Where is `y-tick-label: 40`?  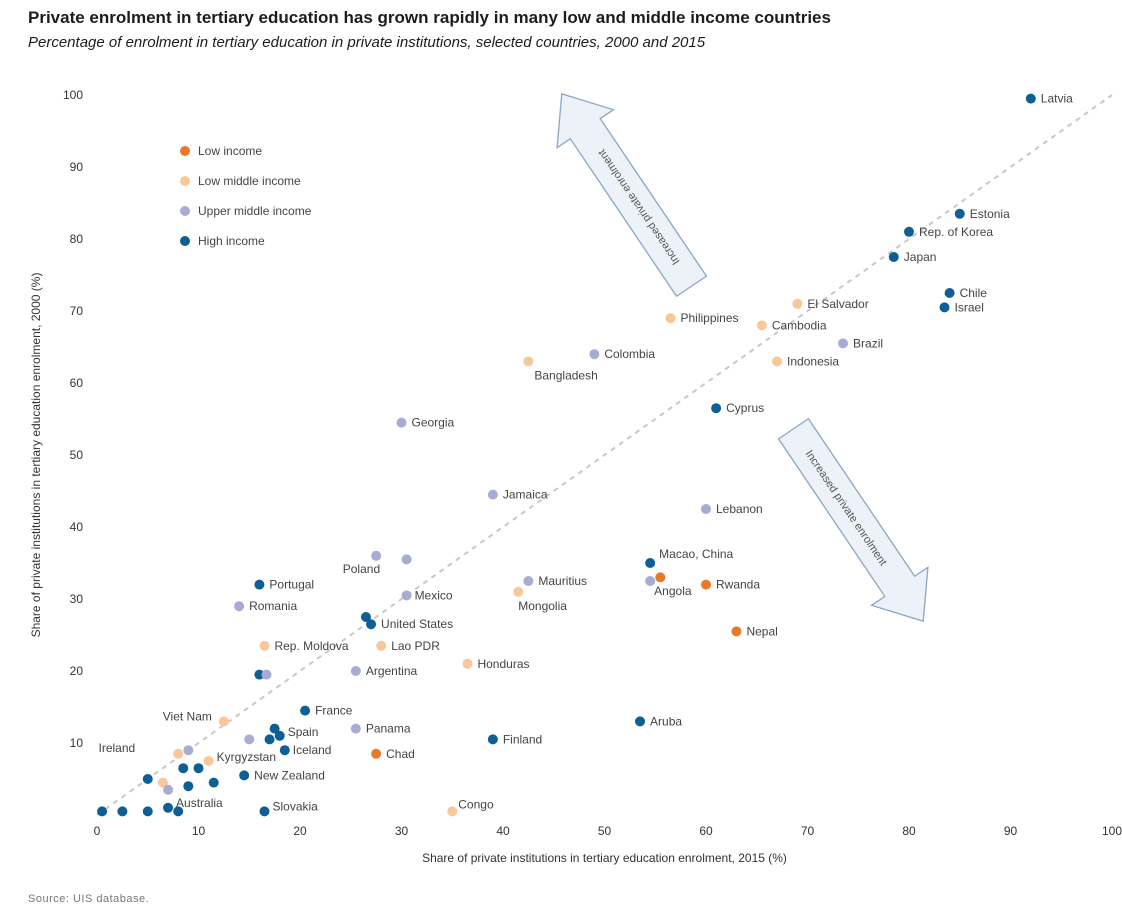
y-tick-label: 40 is located at coordinates (77, 527).